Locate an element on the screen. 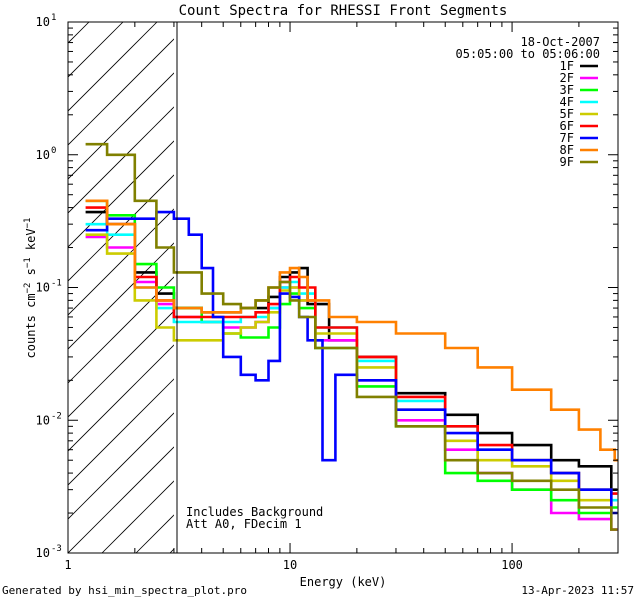 The image size is (640, 600). legend-label-2F: 2F is located at coordinates (567, 78).